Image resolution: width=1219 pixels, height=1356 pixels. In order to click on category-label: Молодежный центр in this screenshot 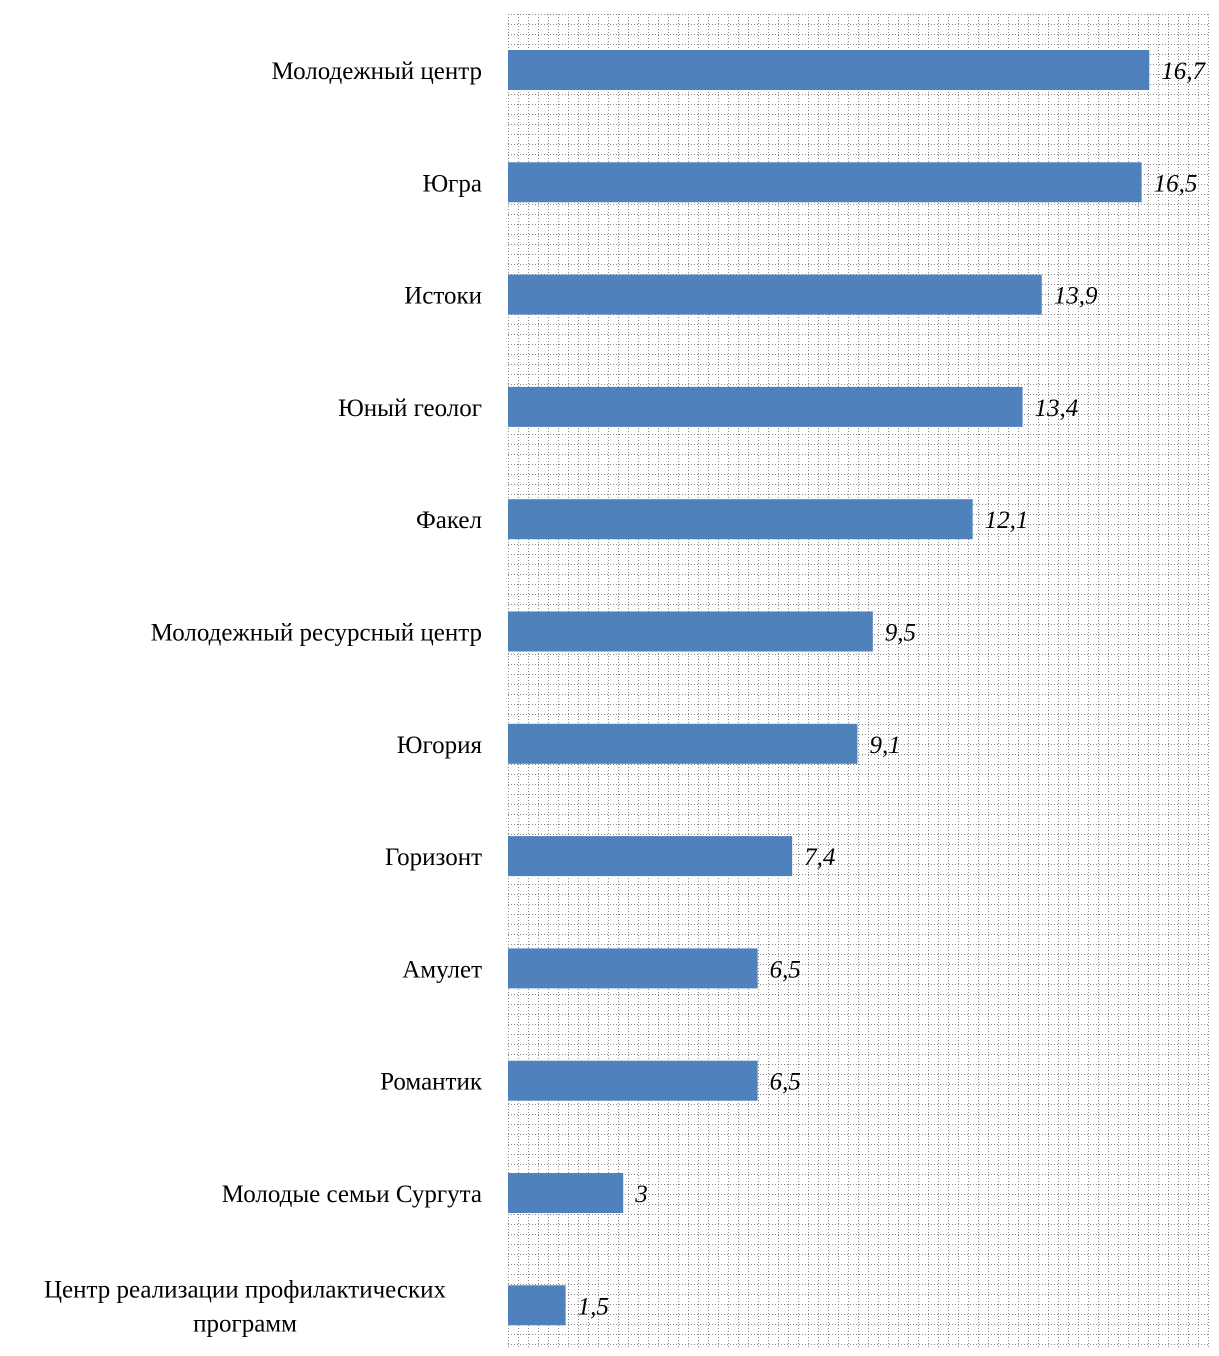, I will do `click(376, 71)`.